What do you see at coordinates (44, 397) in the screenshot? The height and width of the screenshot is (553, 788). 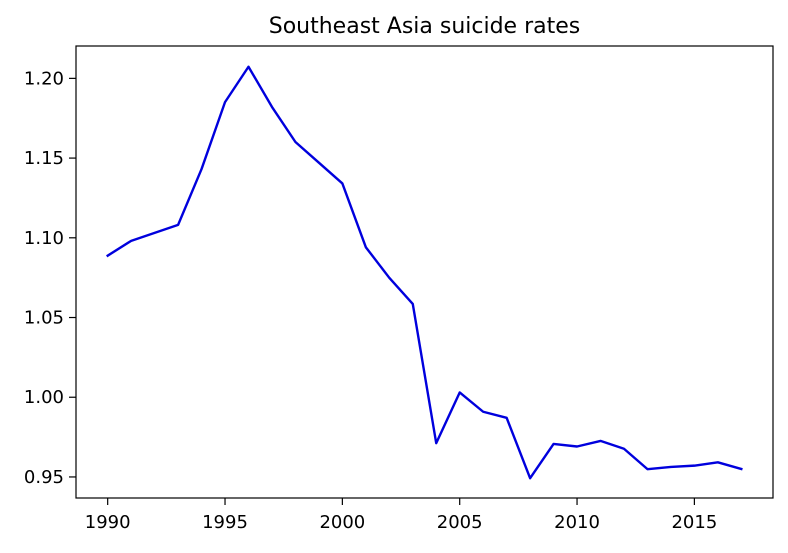 I see `y-tick-label: 1.00` at bounding box center [44, 397].